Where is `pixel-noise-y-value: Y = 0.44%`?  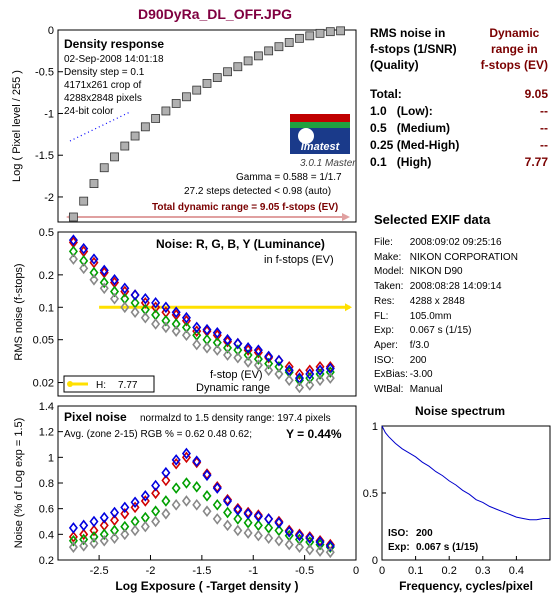
pixel-noise-y-value: Y = 0.44% is located at coordinates (314, 434).